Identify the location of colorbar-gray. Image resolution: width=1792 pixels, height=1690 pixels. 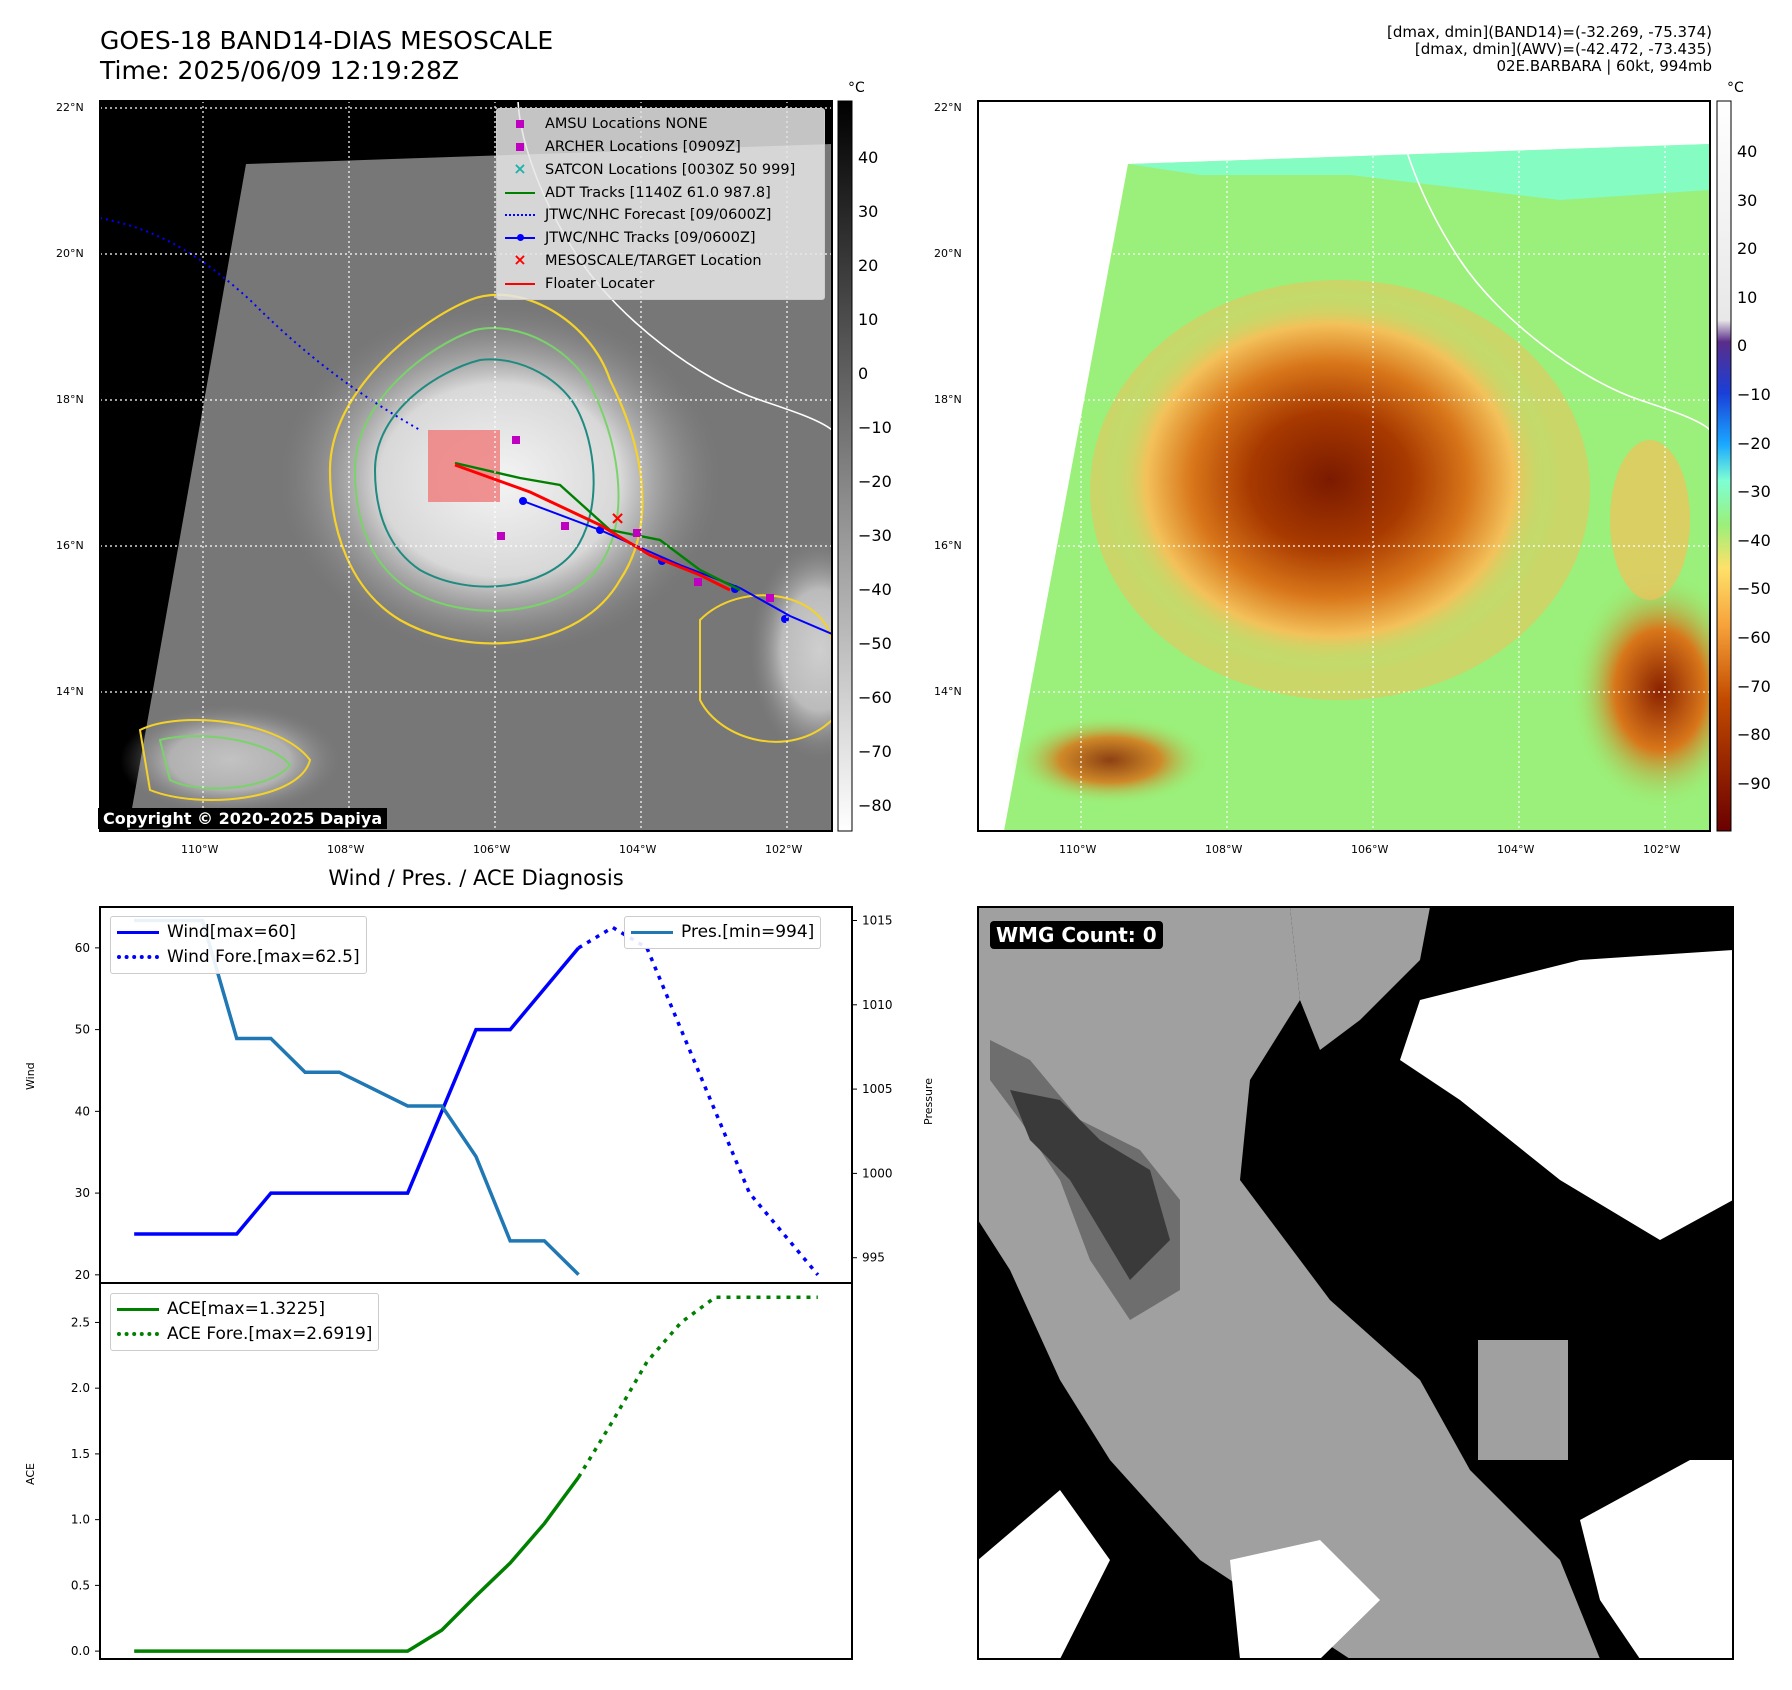
(845, 466).